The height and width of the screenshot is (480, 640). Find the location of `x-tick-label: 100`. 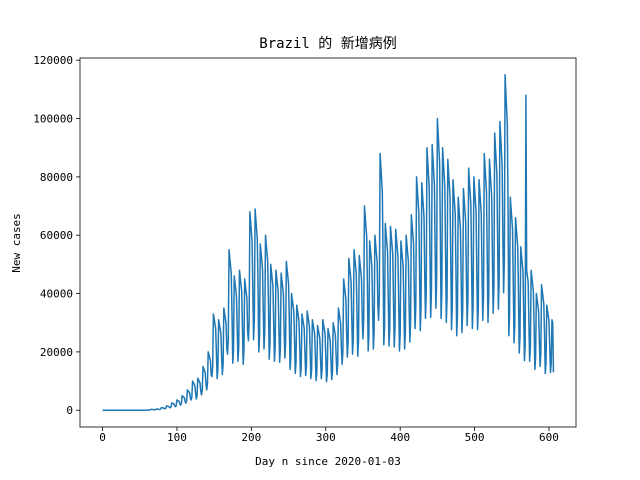

x-tick-label: 100 is located at coordinates (177, 437).